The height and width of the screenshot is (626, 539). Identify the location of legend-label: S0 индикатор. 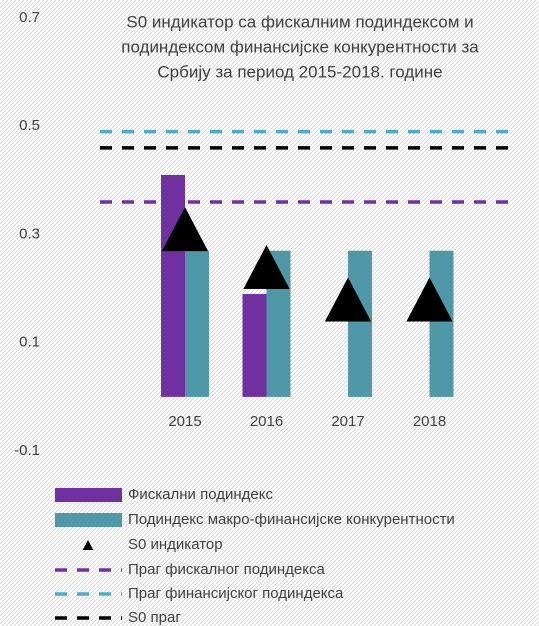
(175, 544).